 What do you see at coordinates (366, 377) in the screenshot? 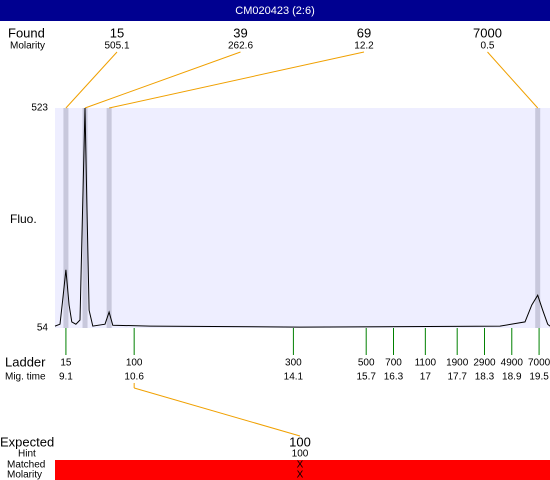
I see `ladder-mig-time: 15.7` at bounding box center [366, 377].